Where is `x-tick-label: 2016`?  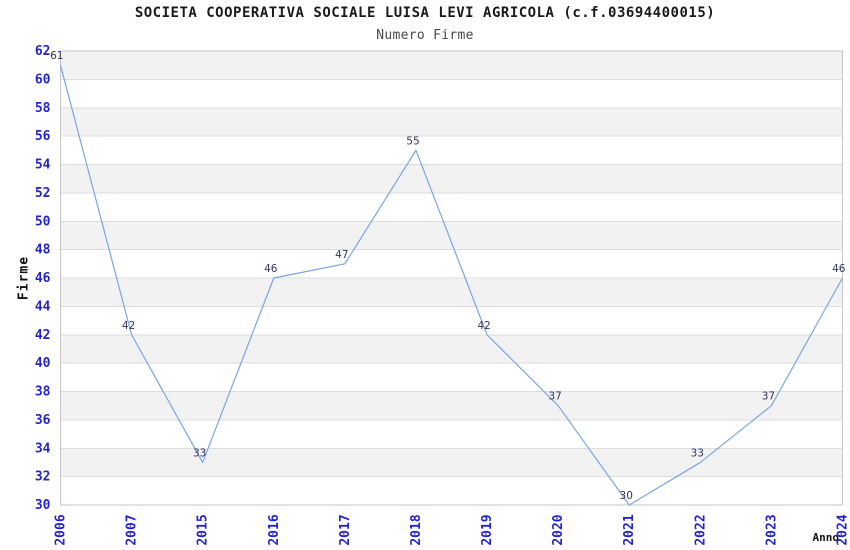
x-tick-label: 2016 is located at coordinates (274, 529).